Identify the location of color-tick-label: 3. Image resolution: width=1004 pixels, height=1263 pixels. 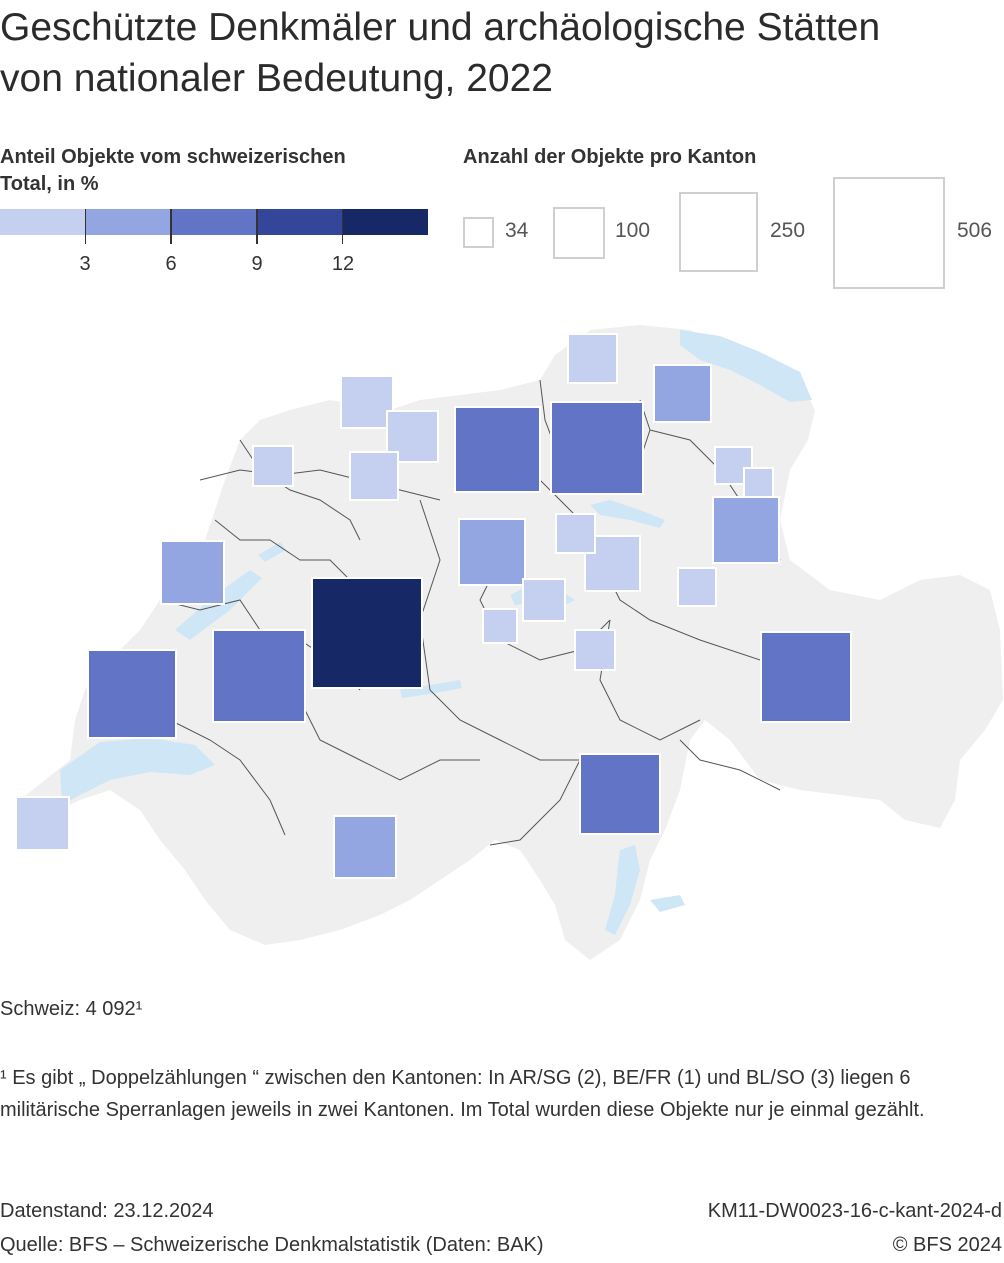
(85, 264).